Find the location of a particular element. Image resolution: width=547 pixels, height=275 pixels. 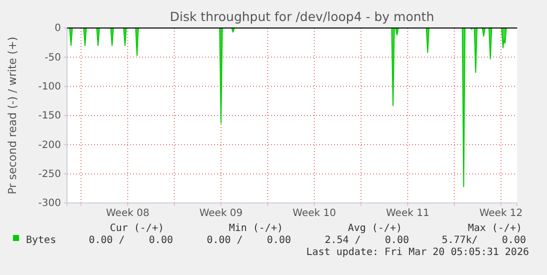

x-tick-label: Week 09 is located at coordinates (221, 214).